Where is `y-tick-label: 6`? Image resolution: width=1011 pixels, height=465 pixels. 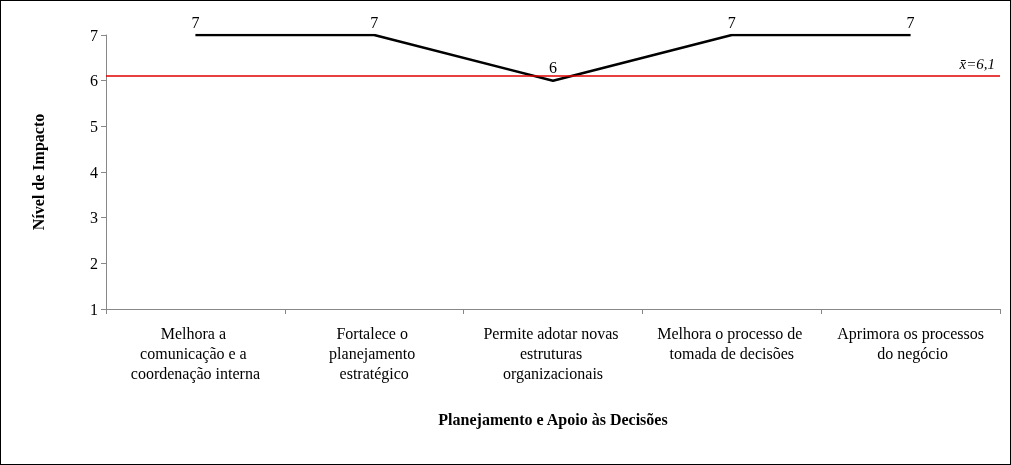 y-tick-label: 6 is located at coordinates (94, 81).